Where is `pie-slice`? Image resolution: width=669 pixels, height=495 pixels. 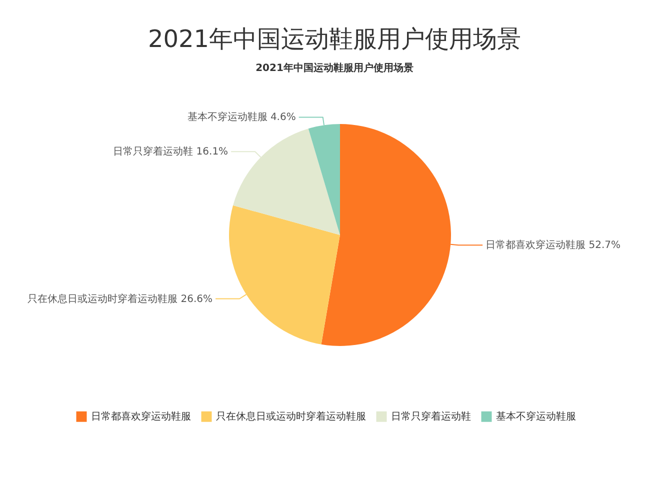 pie-slice is located at coordinates (286, 181).